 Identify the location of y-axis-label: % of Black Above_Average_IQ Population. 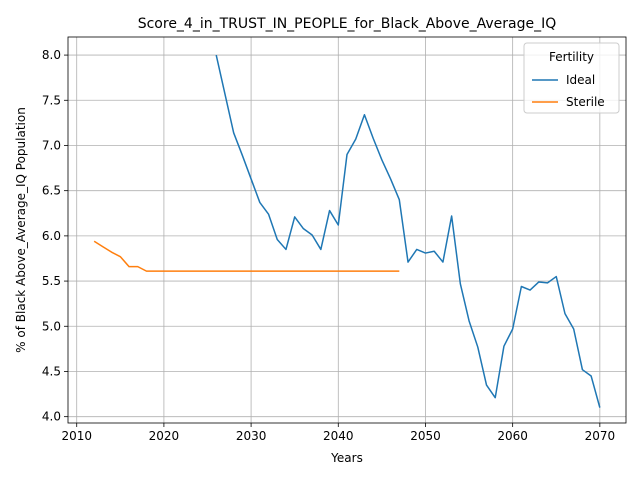
(21, 230).